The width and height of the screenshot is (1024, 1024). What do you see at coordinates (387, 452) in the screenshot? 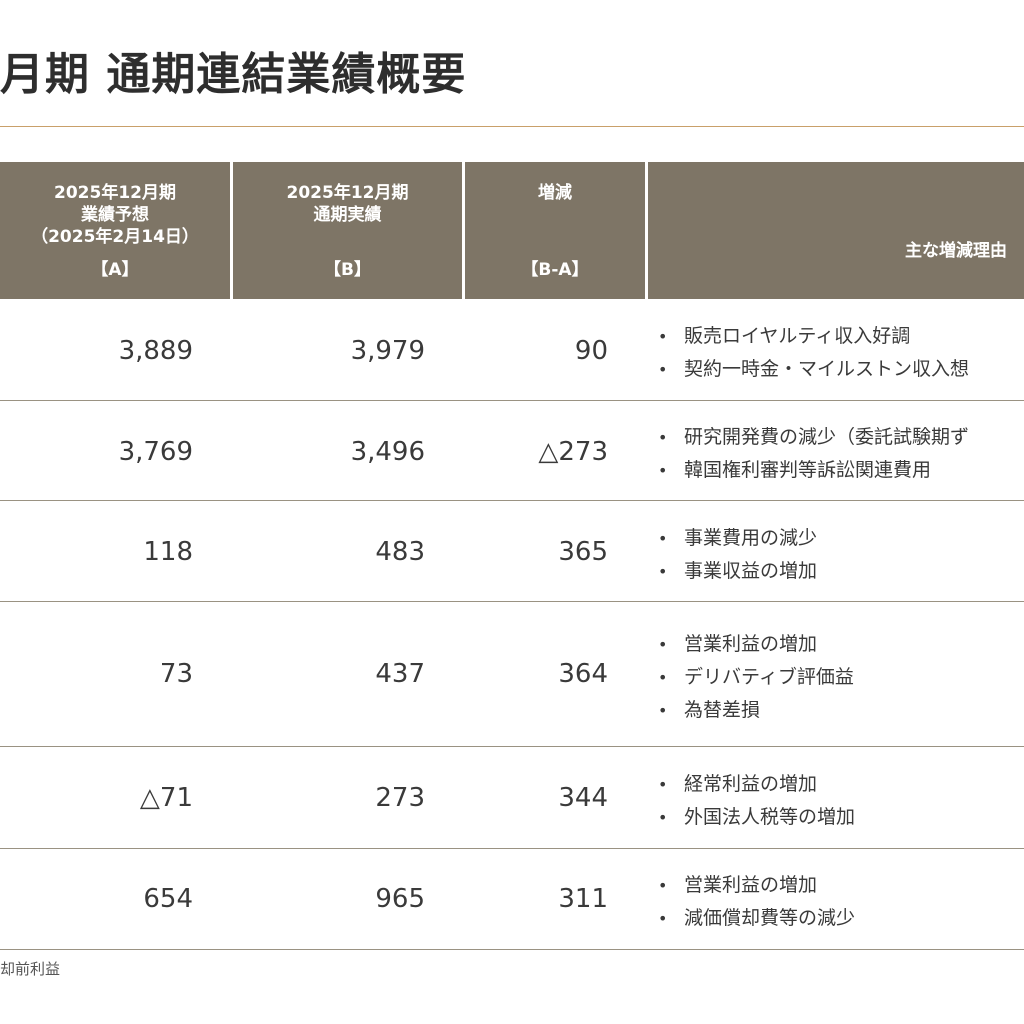
I see `cell-actual: 3,496` at bounding box center [387, 452].